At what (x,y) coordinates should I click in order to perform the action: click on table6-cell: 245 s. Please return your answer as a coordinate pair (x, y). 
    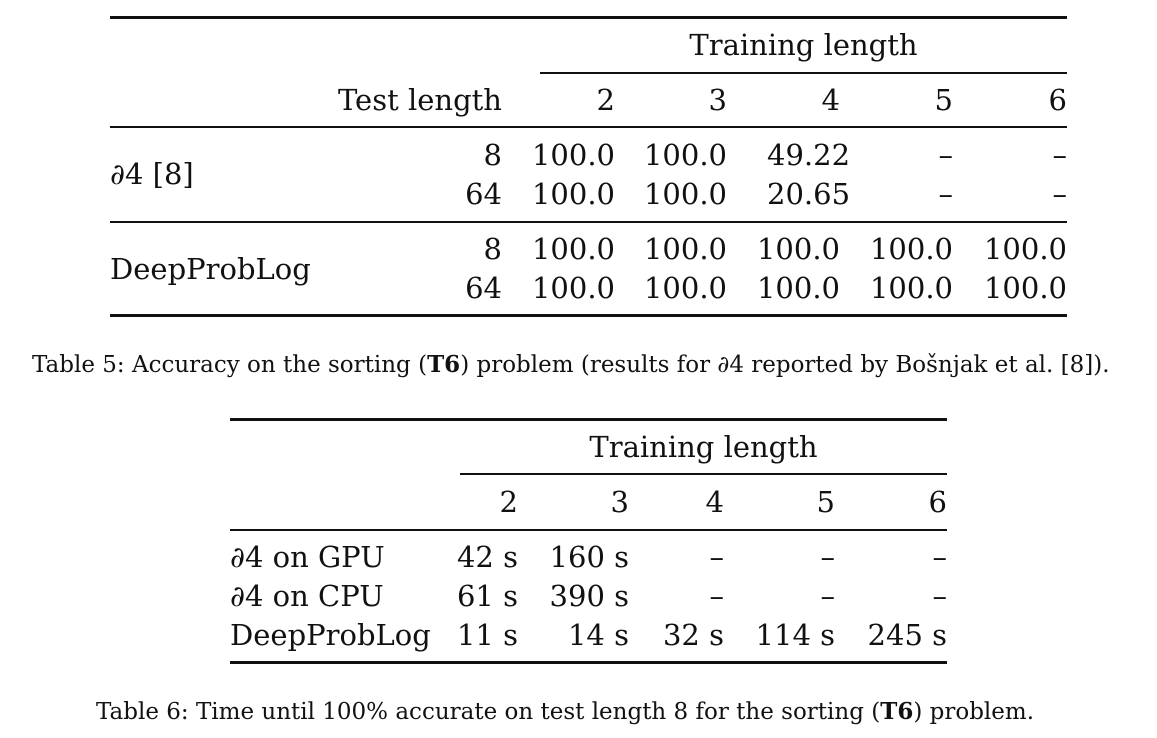
    Looking at the image, I should click on (907, 635).